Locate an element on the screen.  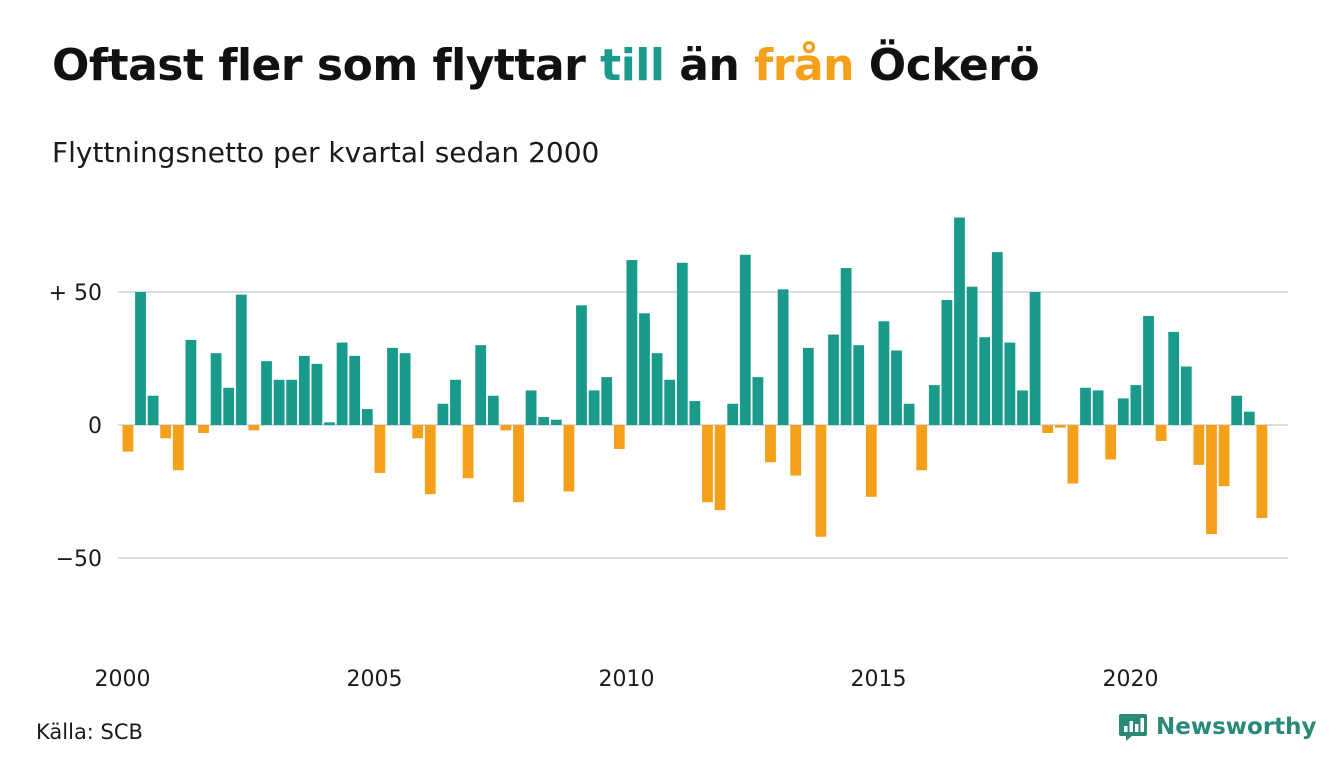
x-tick-label: 2000 is located at coordinates (123, 679).